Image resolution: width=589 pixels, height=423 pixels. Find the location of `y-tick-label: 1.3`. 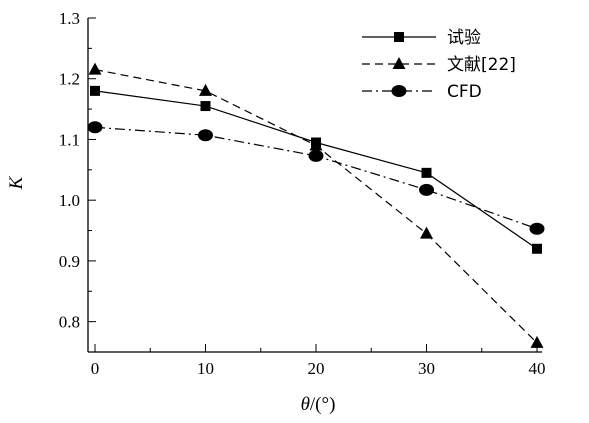

y-tick-label: 1.3 is located at coordinates (69, 18).